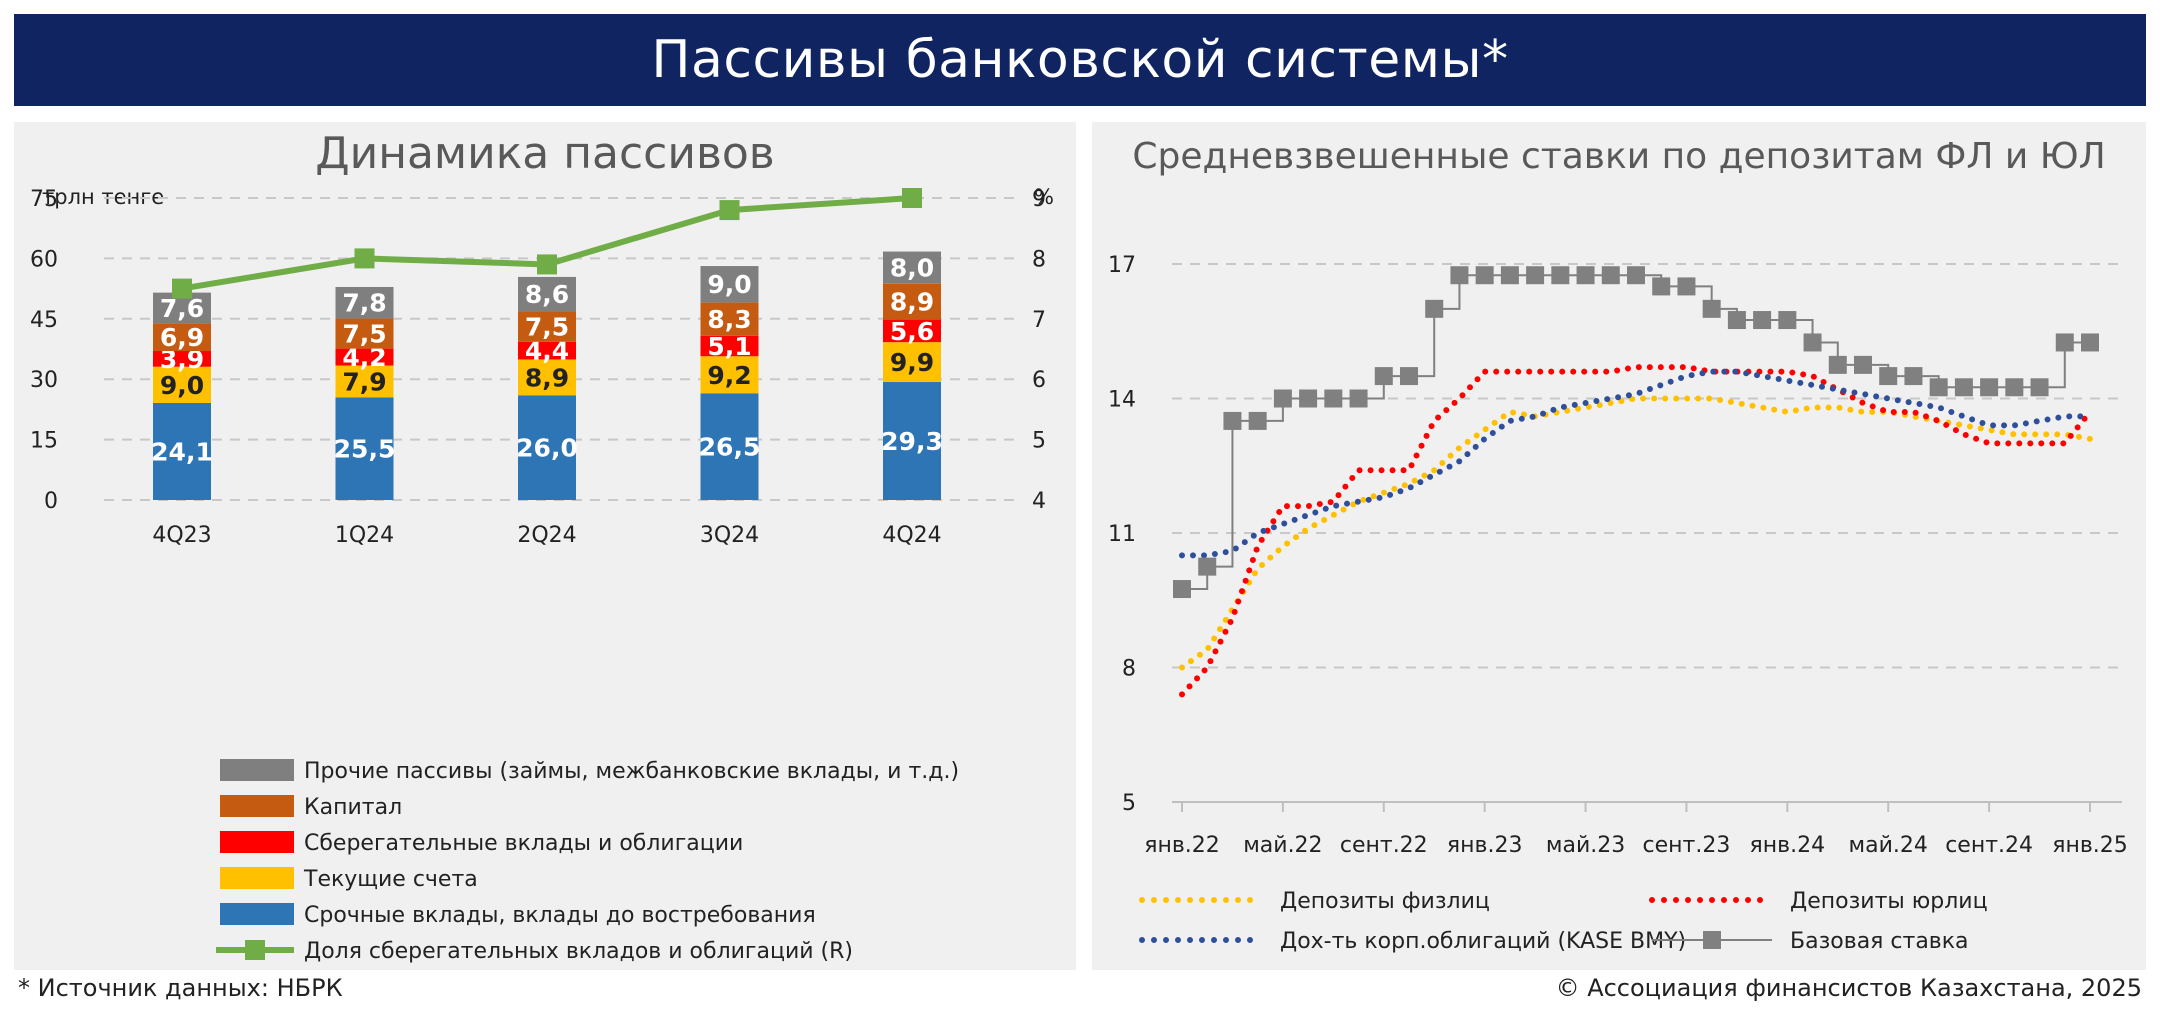 This screenshot has width=2160, height=1013. I want to click on x-tick-label: янв.23, so click(1485, 845).